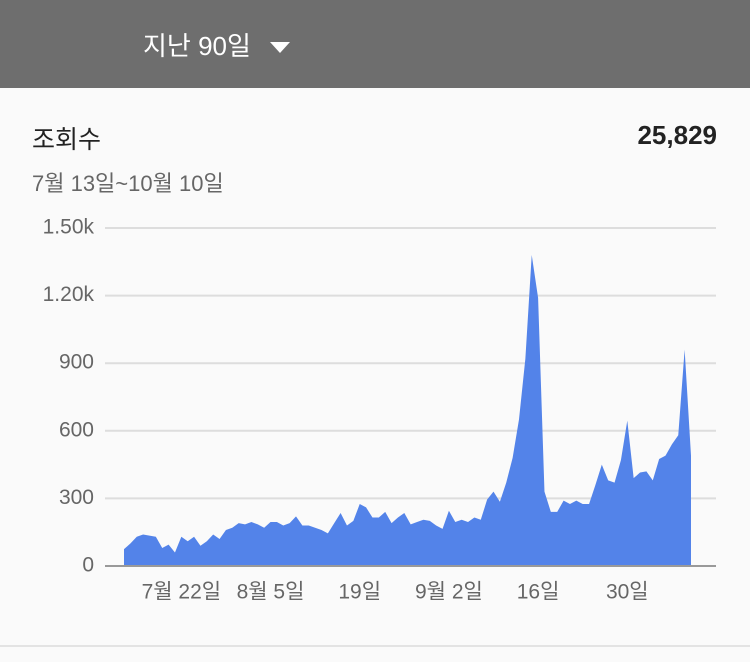 The height and width of the screenshot is (662, 750). What do you see at coordinates (76, 497) in the screenshot?
I see `y-tick-label: 300` at bounding box center [76, 497].